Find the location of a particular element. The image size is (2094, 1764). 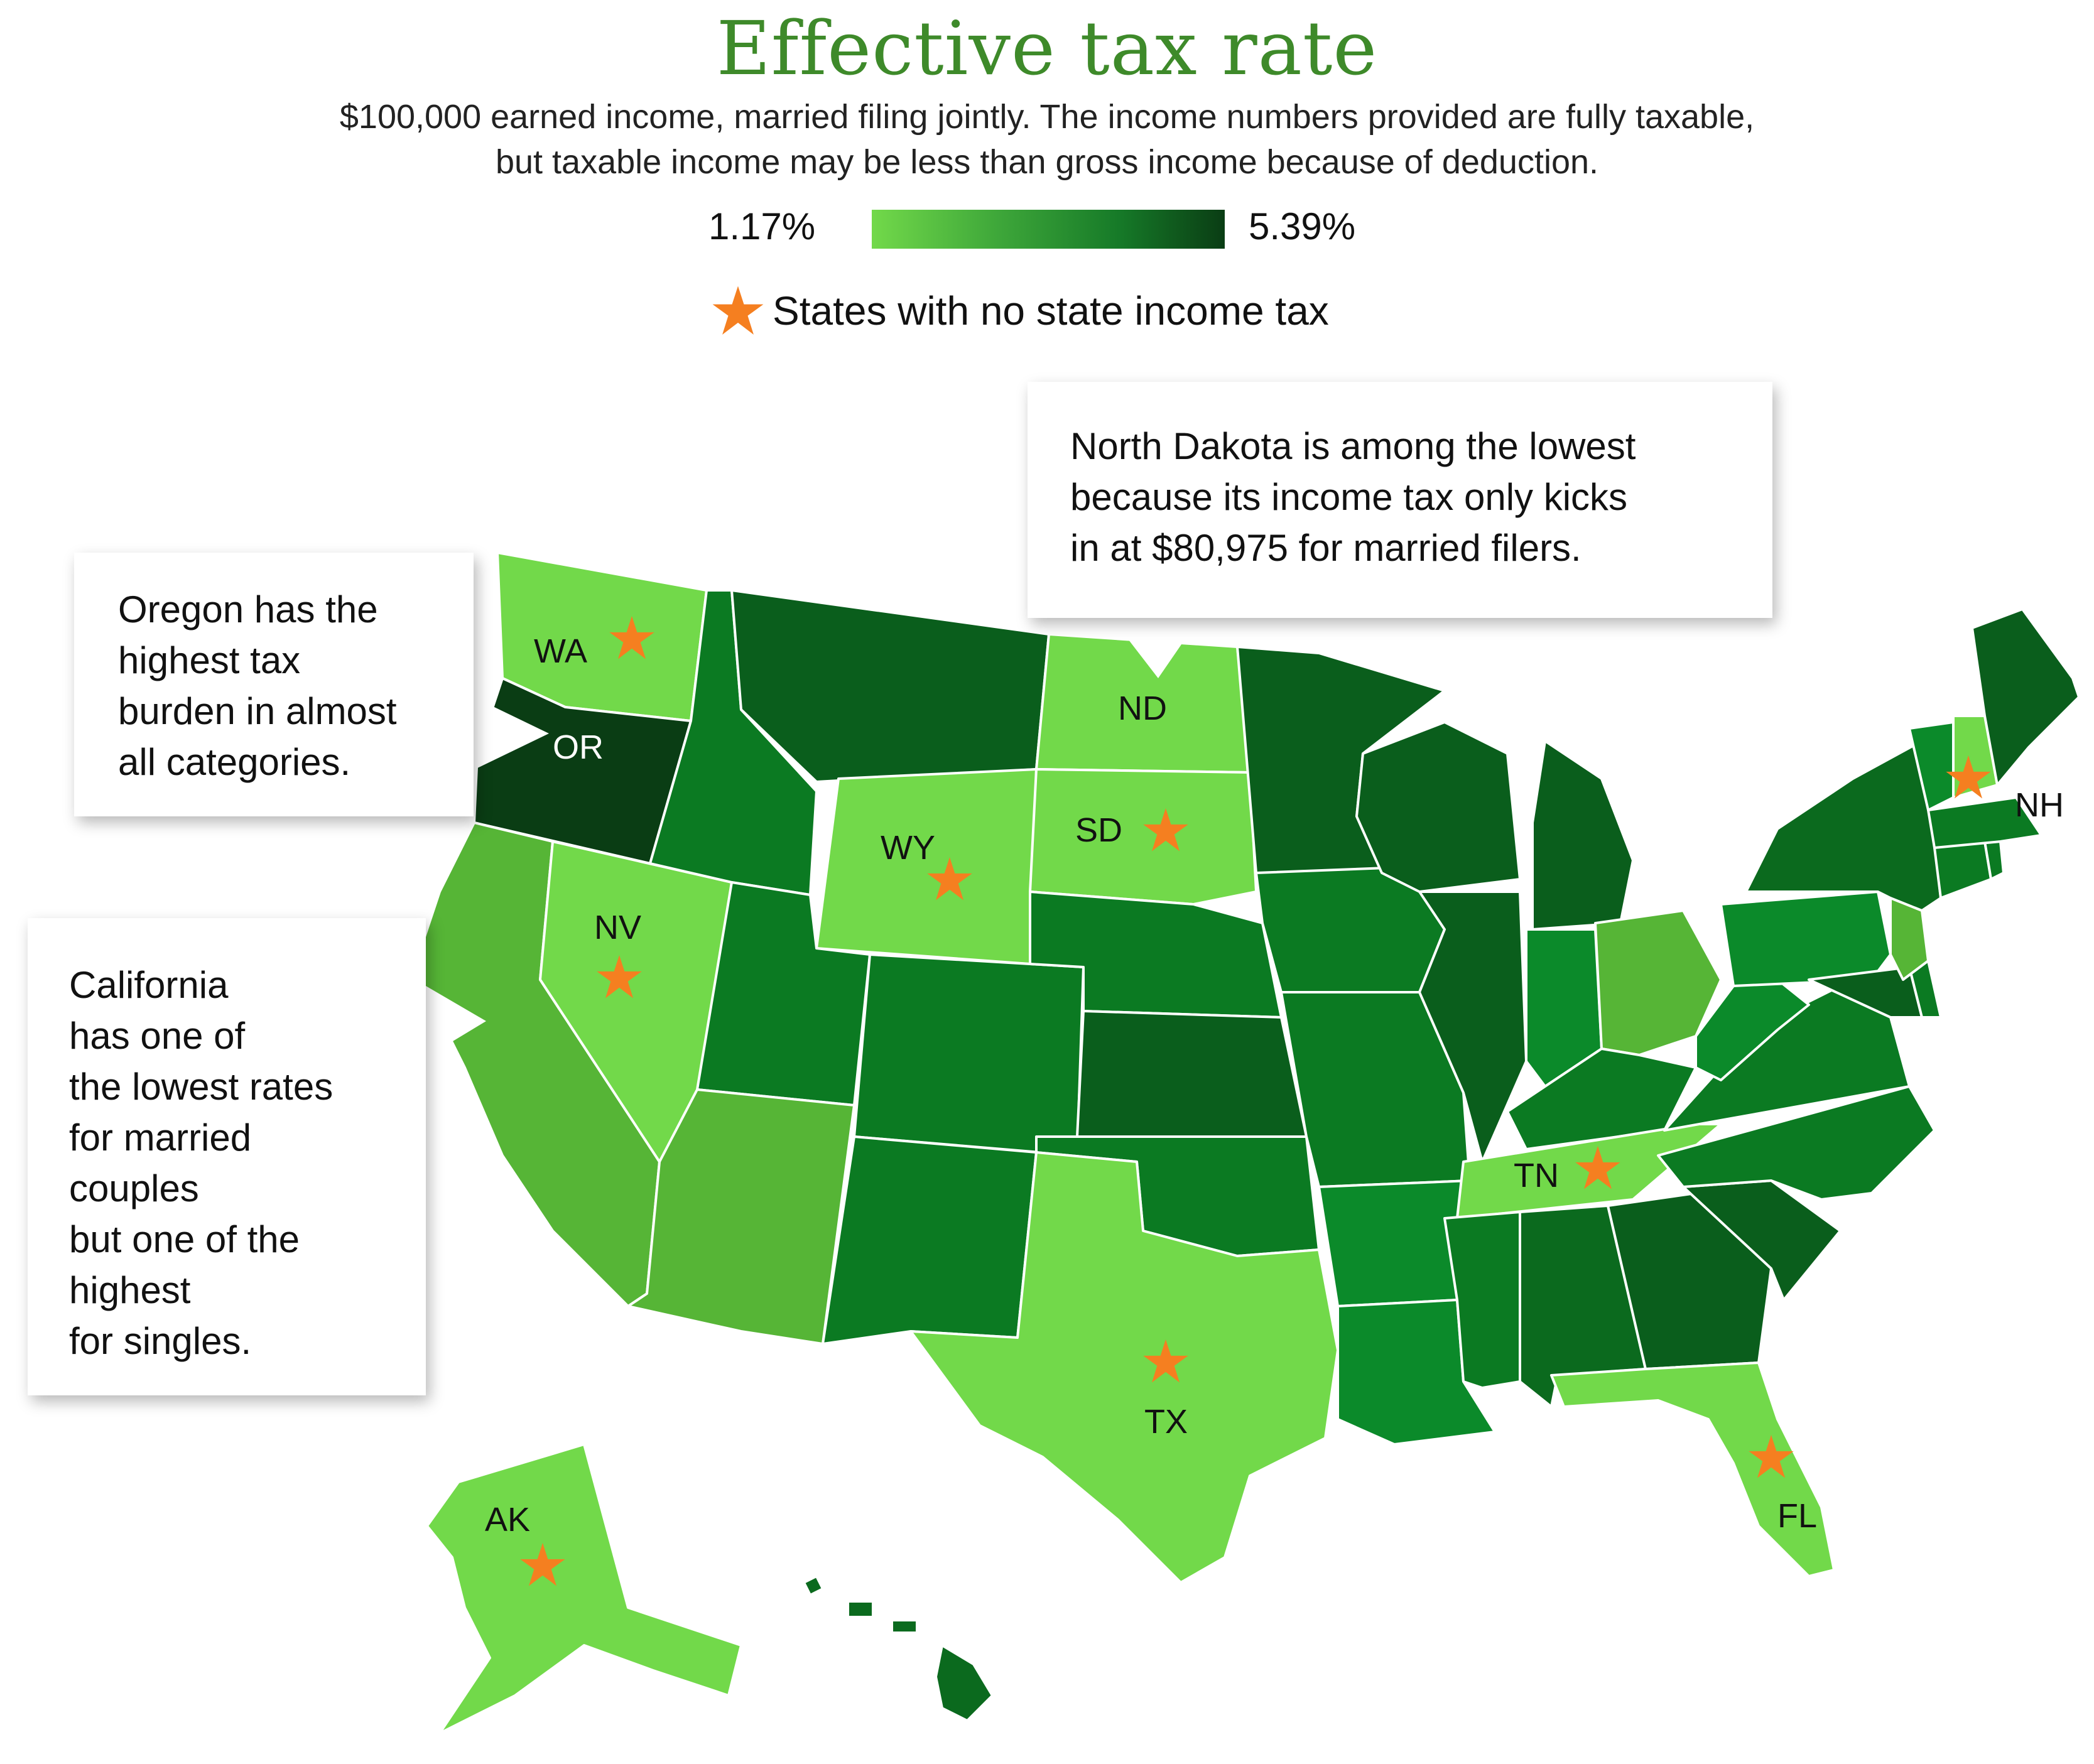

state-ar is located at coordinates (1395, 1243).